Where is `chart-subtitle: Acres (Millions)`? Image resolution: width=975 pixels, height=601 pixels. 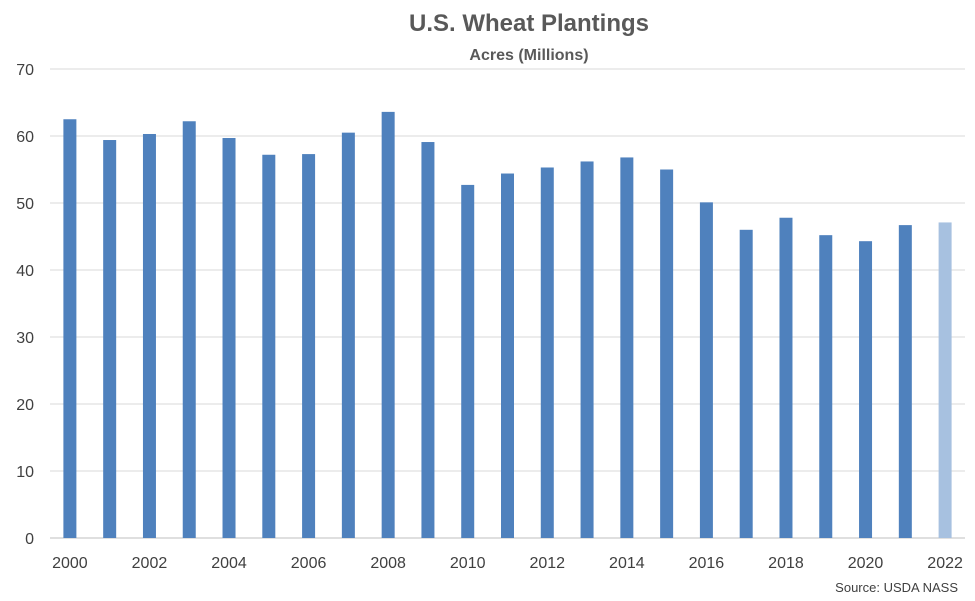
chart-subtitle: Acres (Millions) is located at coordinates (528, 55).